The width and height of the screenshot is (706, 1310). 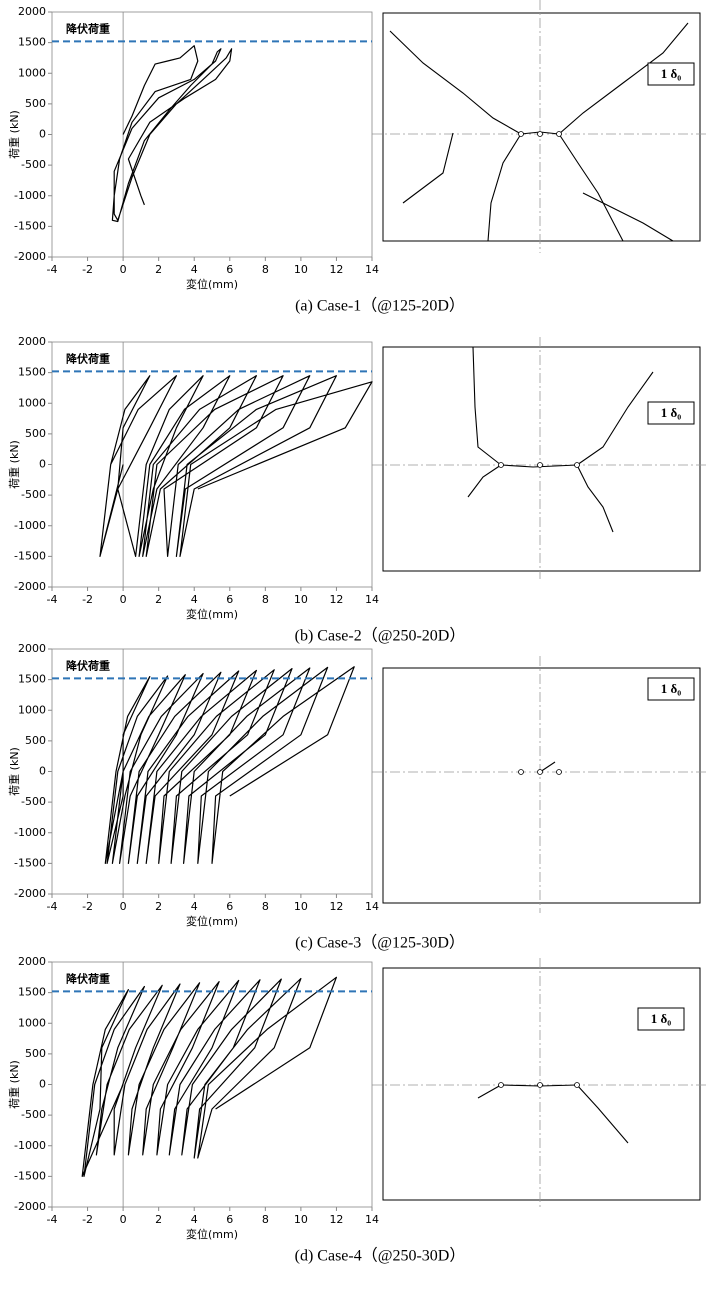 What do you see at coordinates (380, 636) in the screenshot?
I see `caption: (b) Case-2（@250-20D）` at bounding box center [380, 636].